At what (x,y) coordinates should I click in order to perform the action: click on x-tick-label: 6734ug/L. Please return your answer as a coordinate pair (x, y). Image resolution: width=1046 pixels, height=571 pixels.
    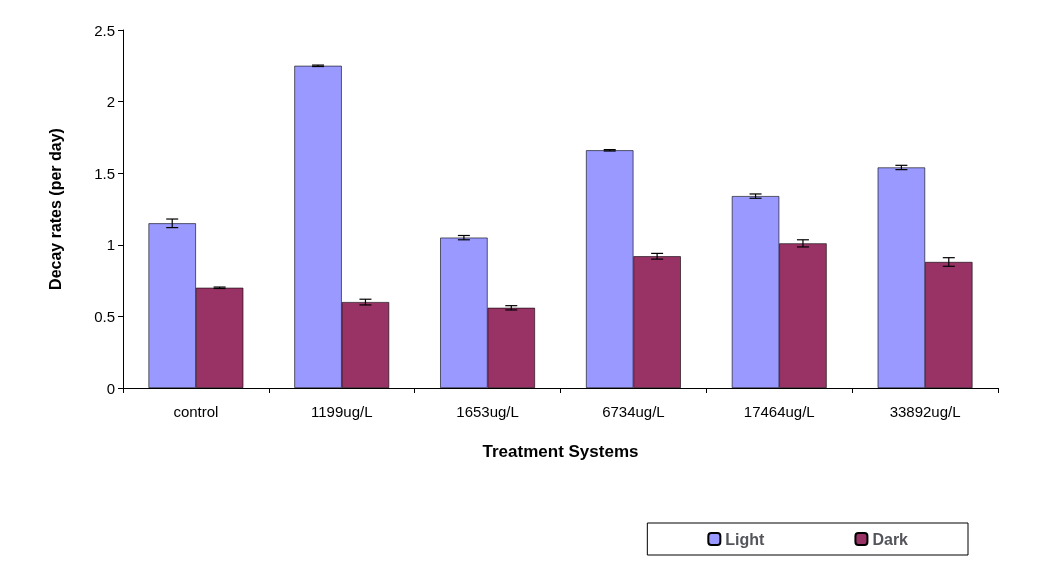
    Looking at the image, I should click on (633, 411).